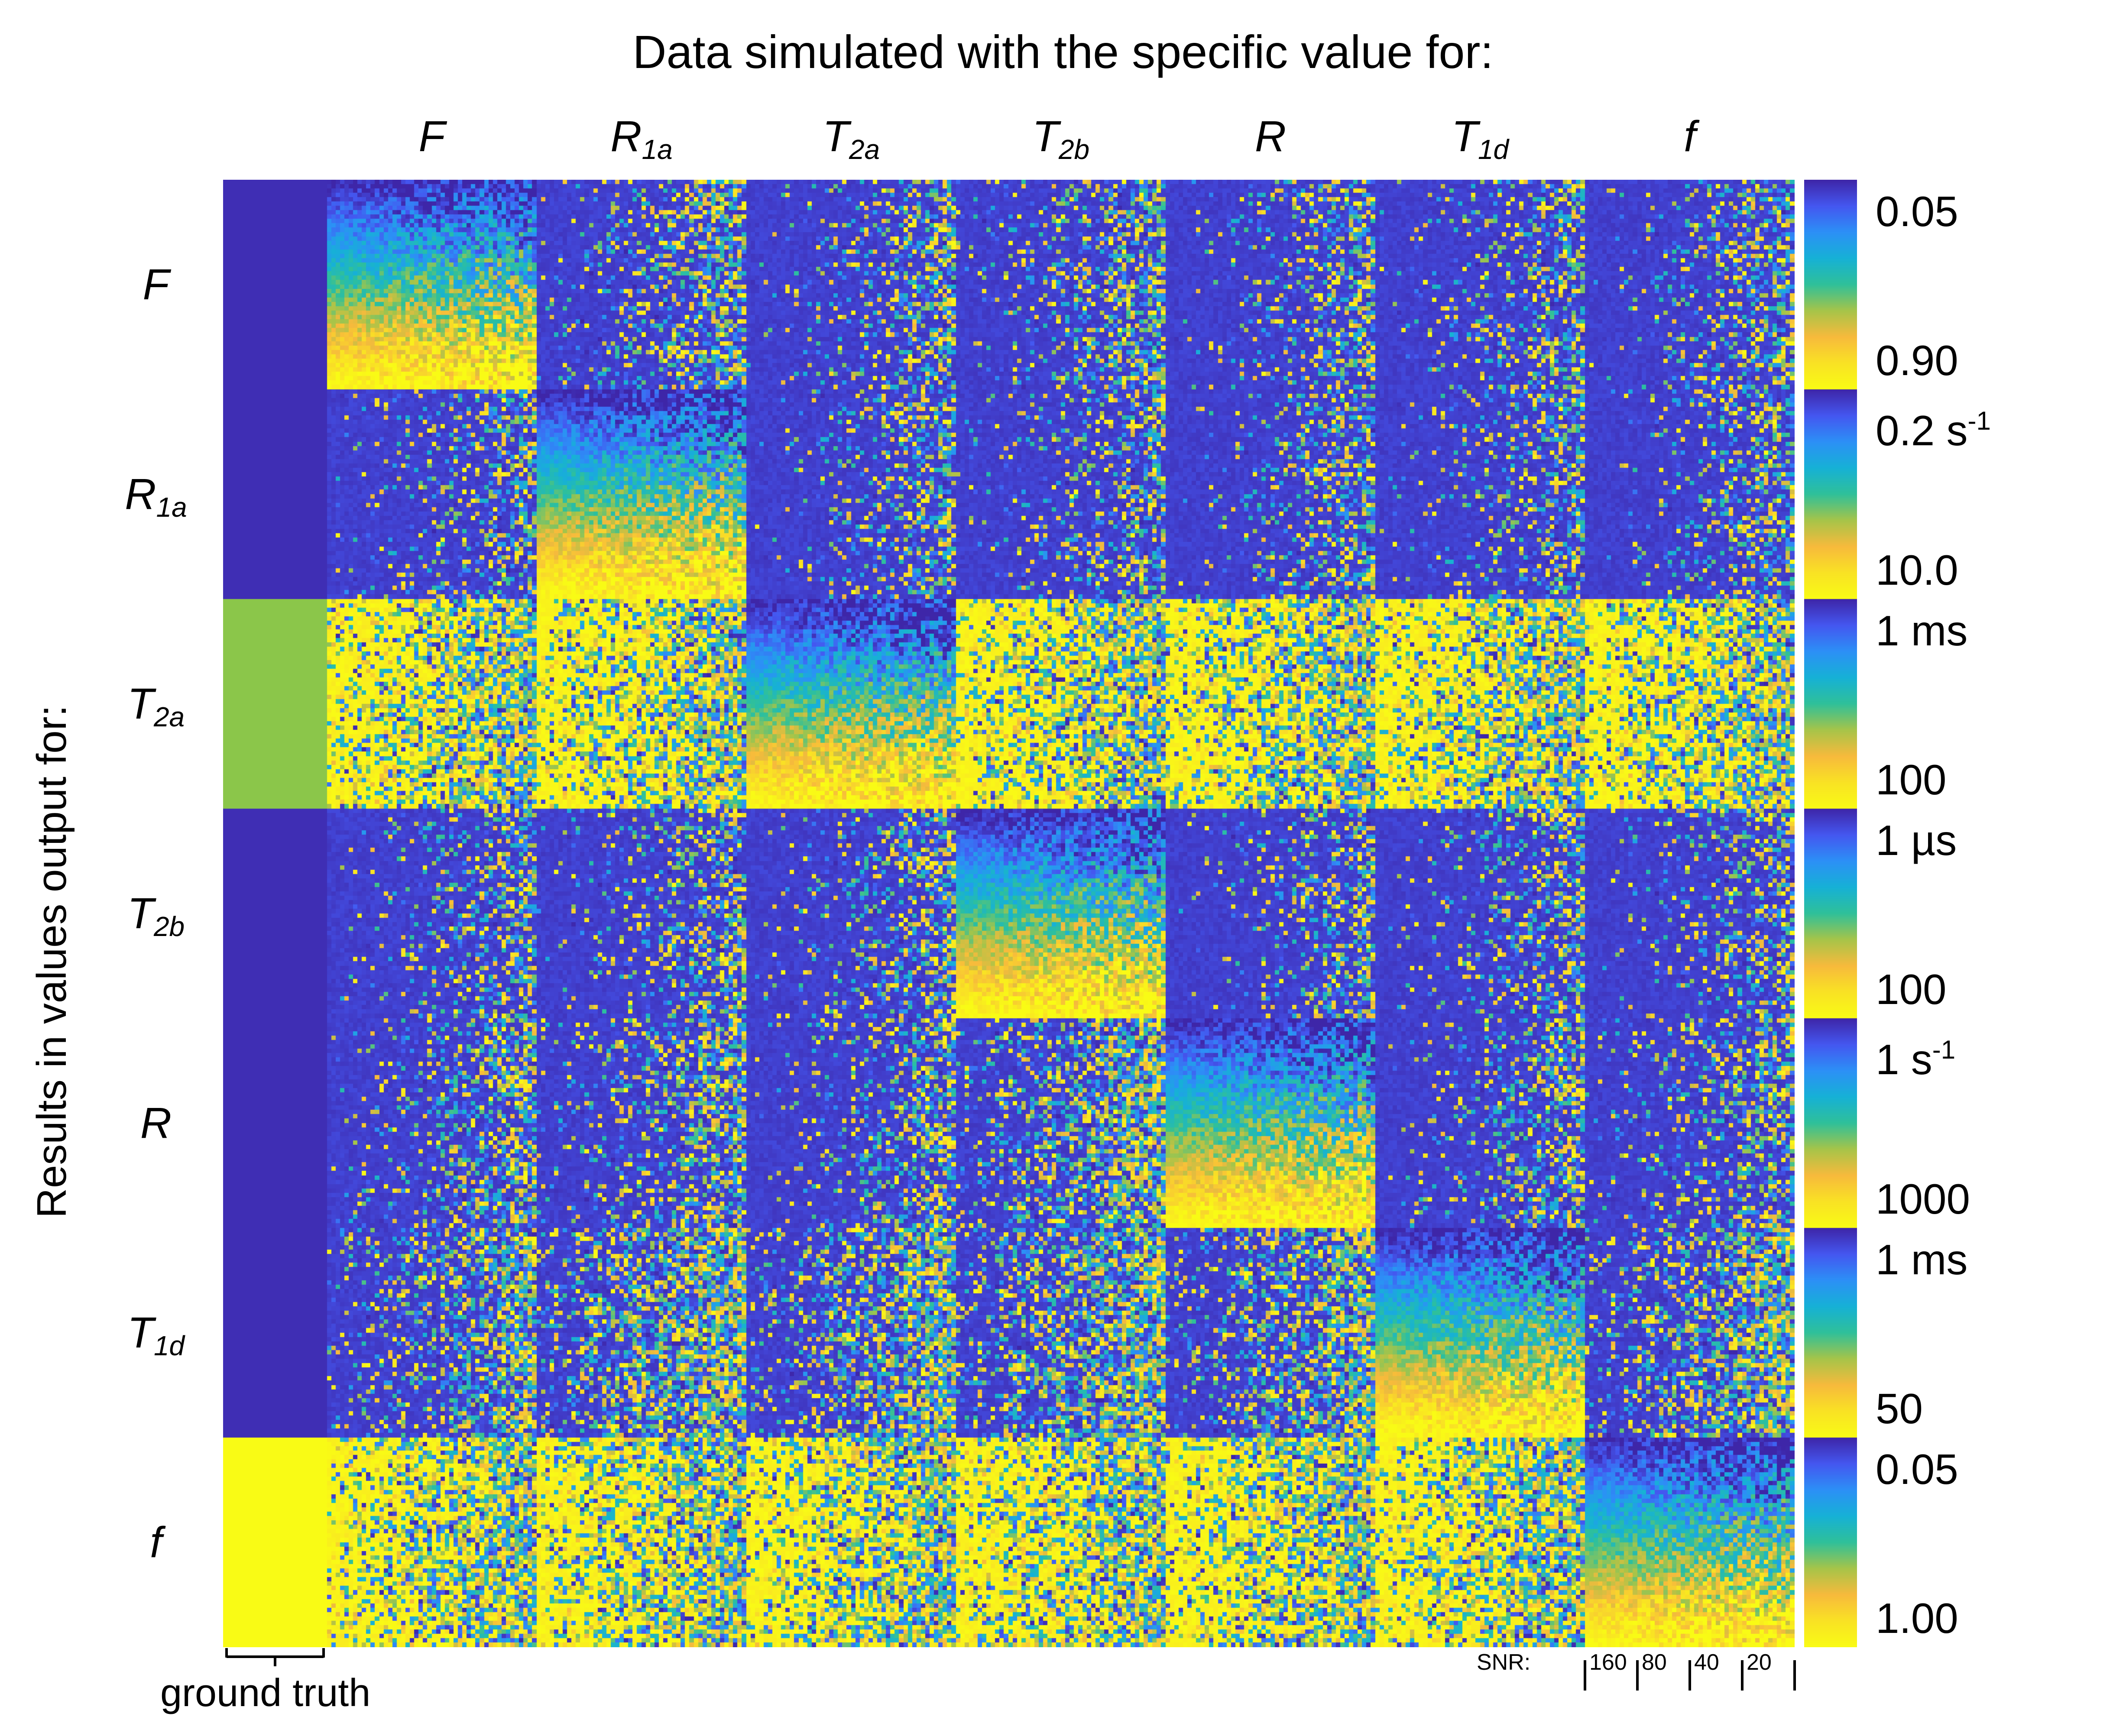 This screenshot has width=2126, height=1736. I want to click on column-label-subscript: 2a, so click(864, 149).